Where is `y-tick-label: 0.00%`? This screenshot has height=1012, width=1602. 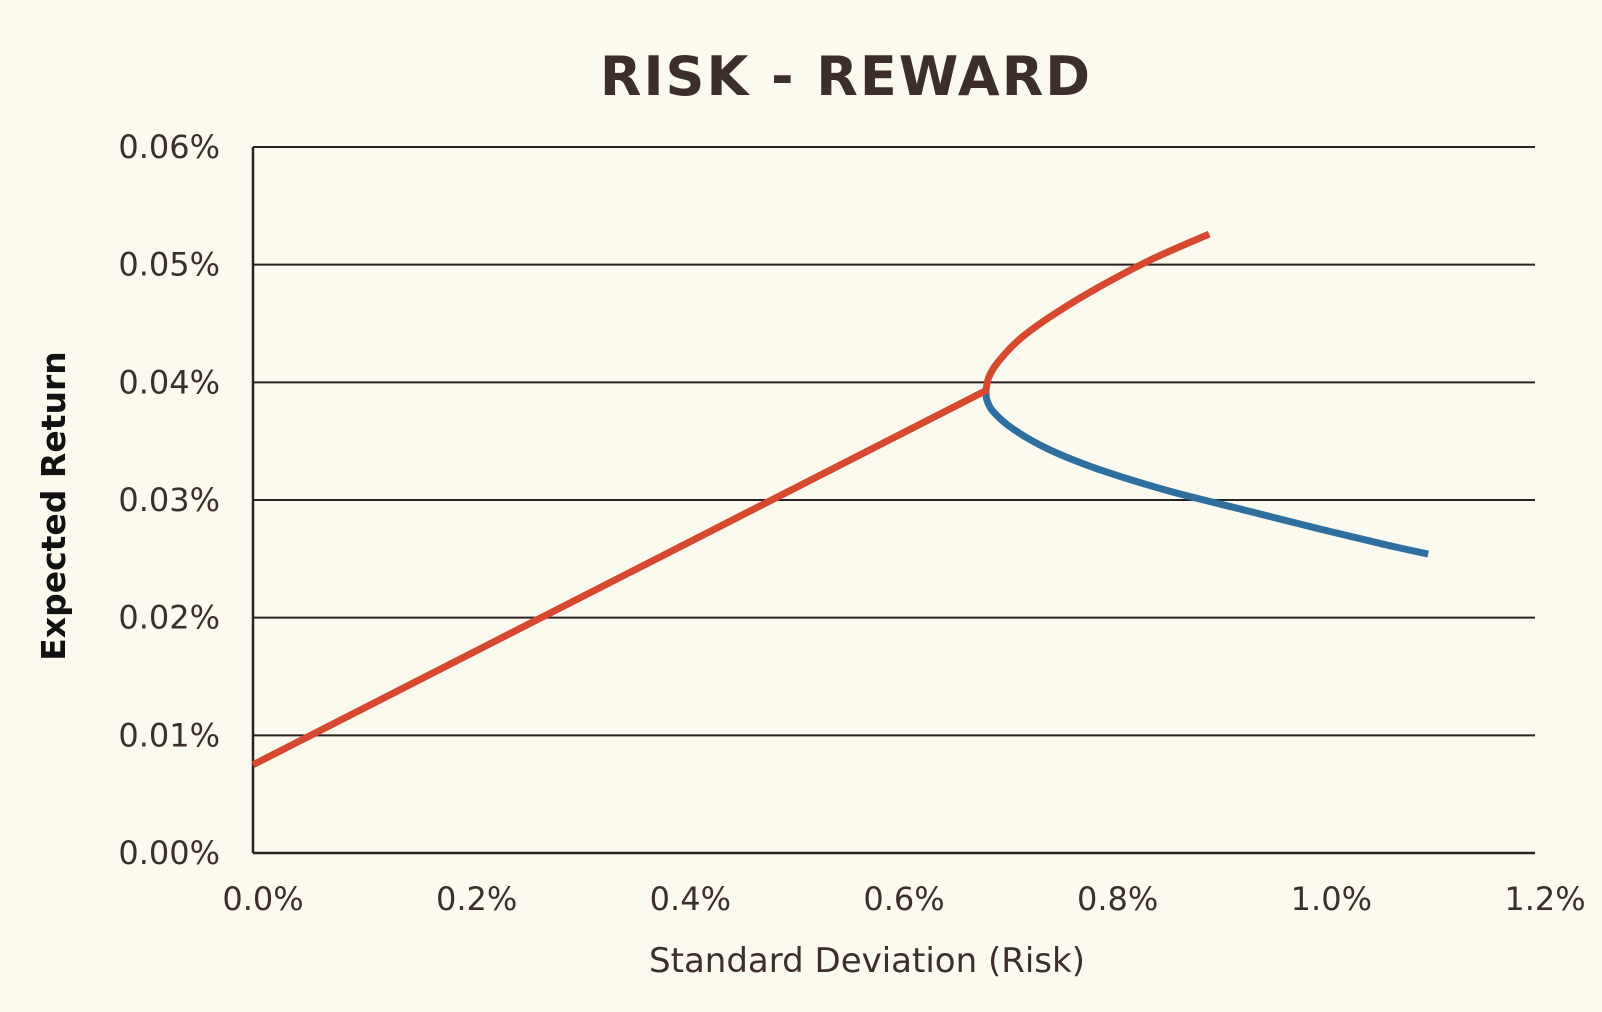
y-tick-label: 0.00% is located at coordinates (169, 853).